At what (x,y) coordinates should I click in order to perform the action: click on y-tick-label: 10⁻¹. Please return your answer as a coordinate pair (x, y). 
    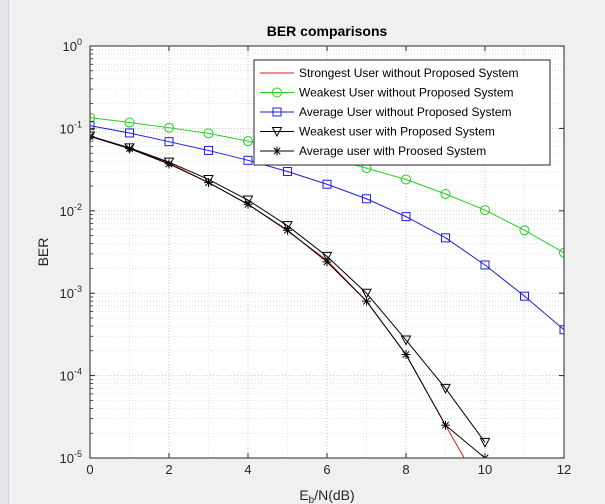
    Looking at the image, I should click on (71, 127).